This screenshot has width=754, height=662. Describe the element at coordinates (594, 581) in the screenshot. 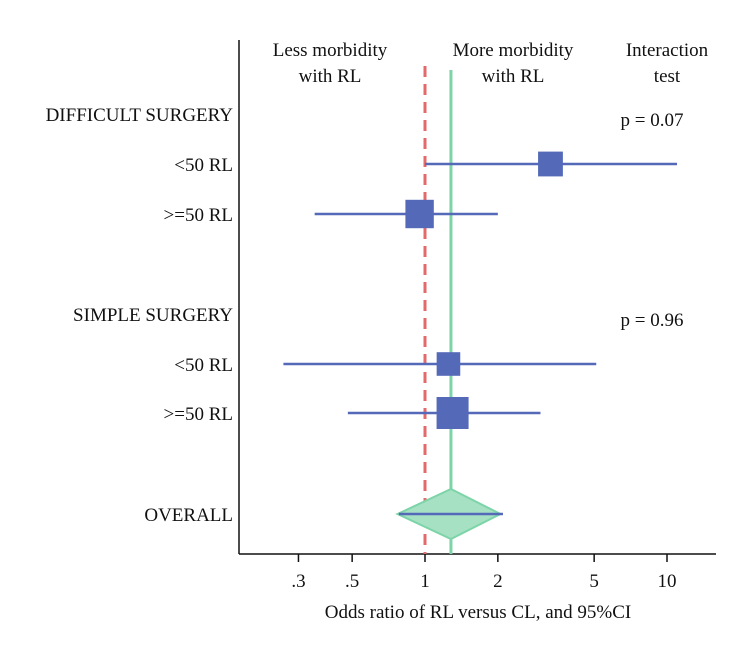

I see `x-tick-label-4: 5` at that location.